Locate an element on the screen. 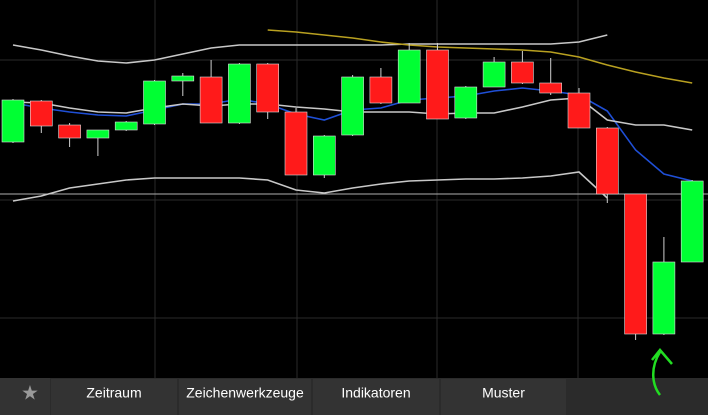  toolbar-empty is located at coordinates (637, 396).